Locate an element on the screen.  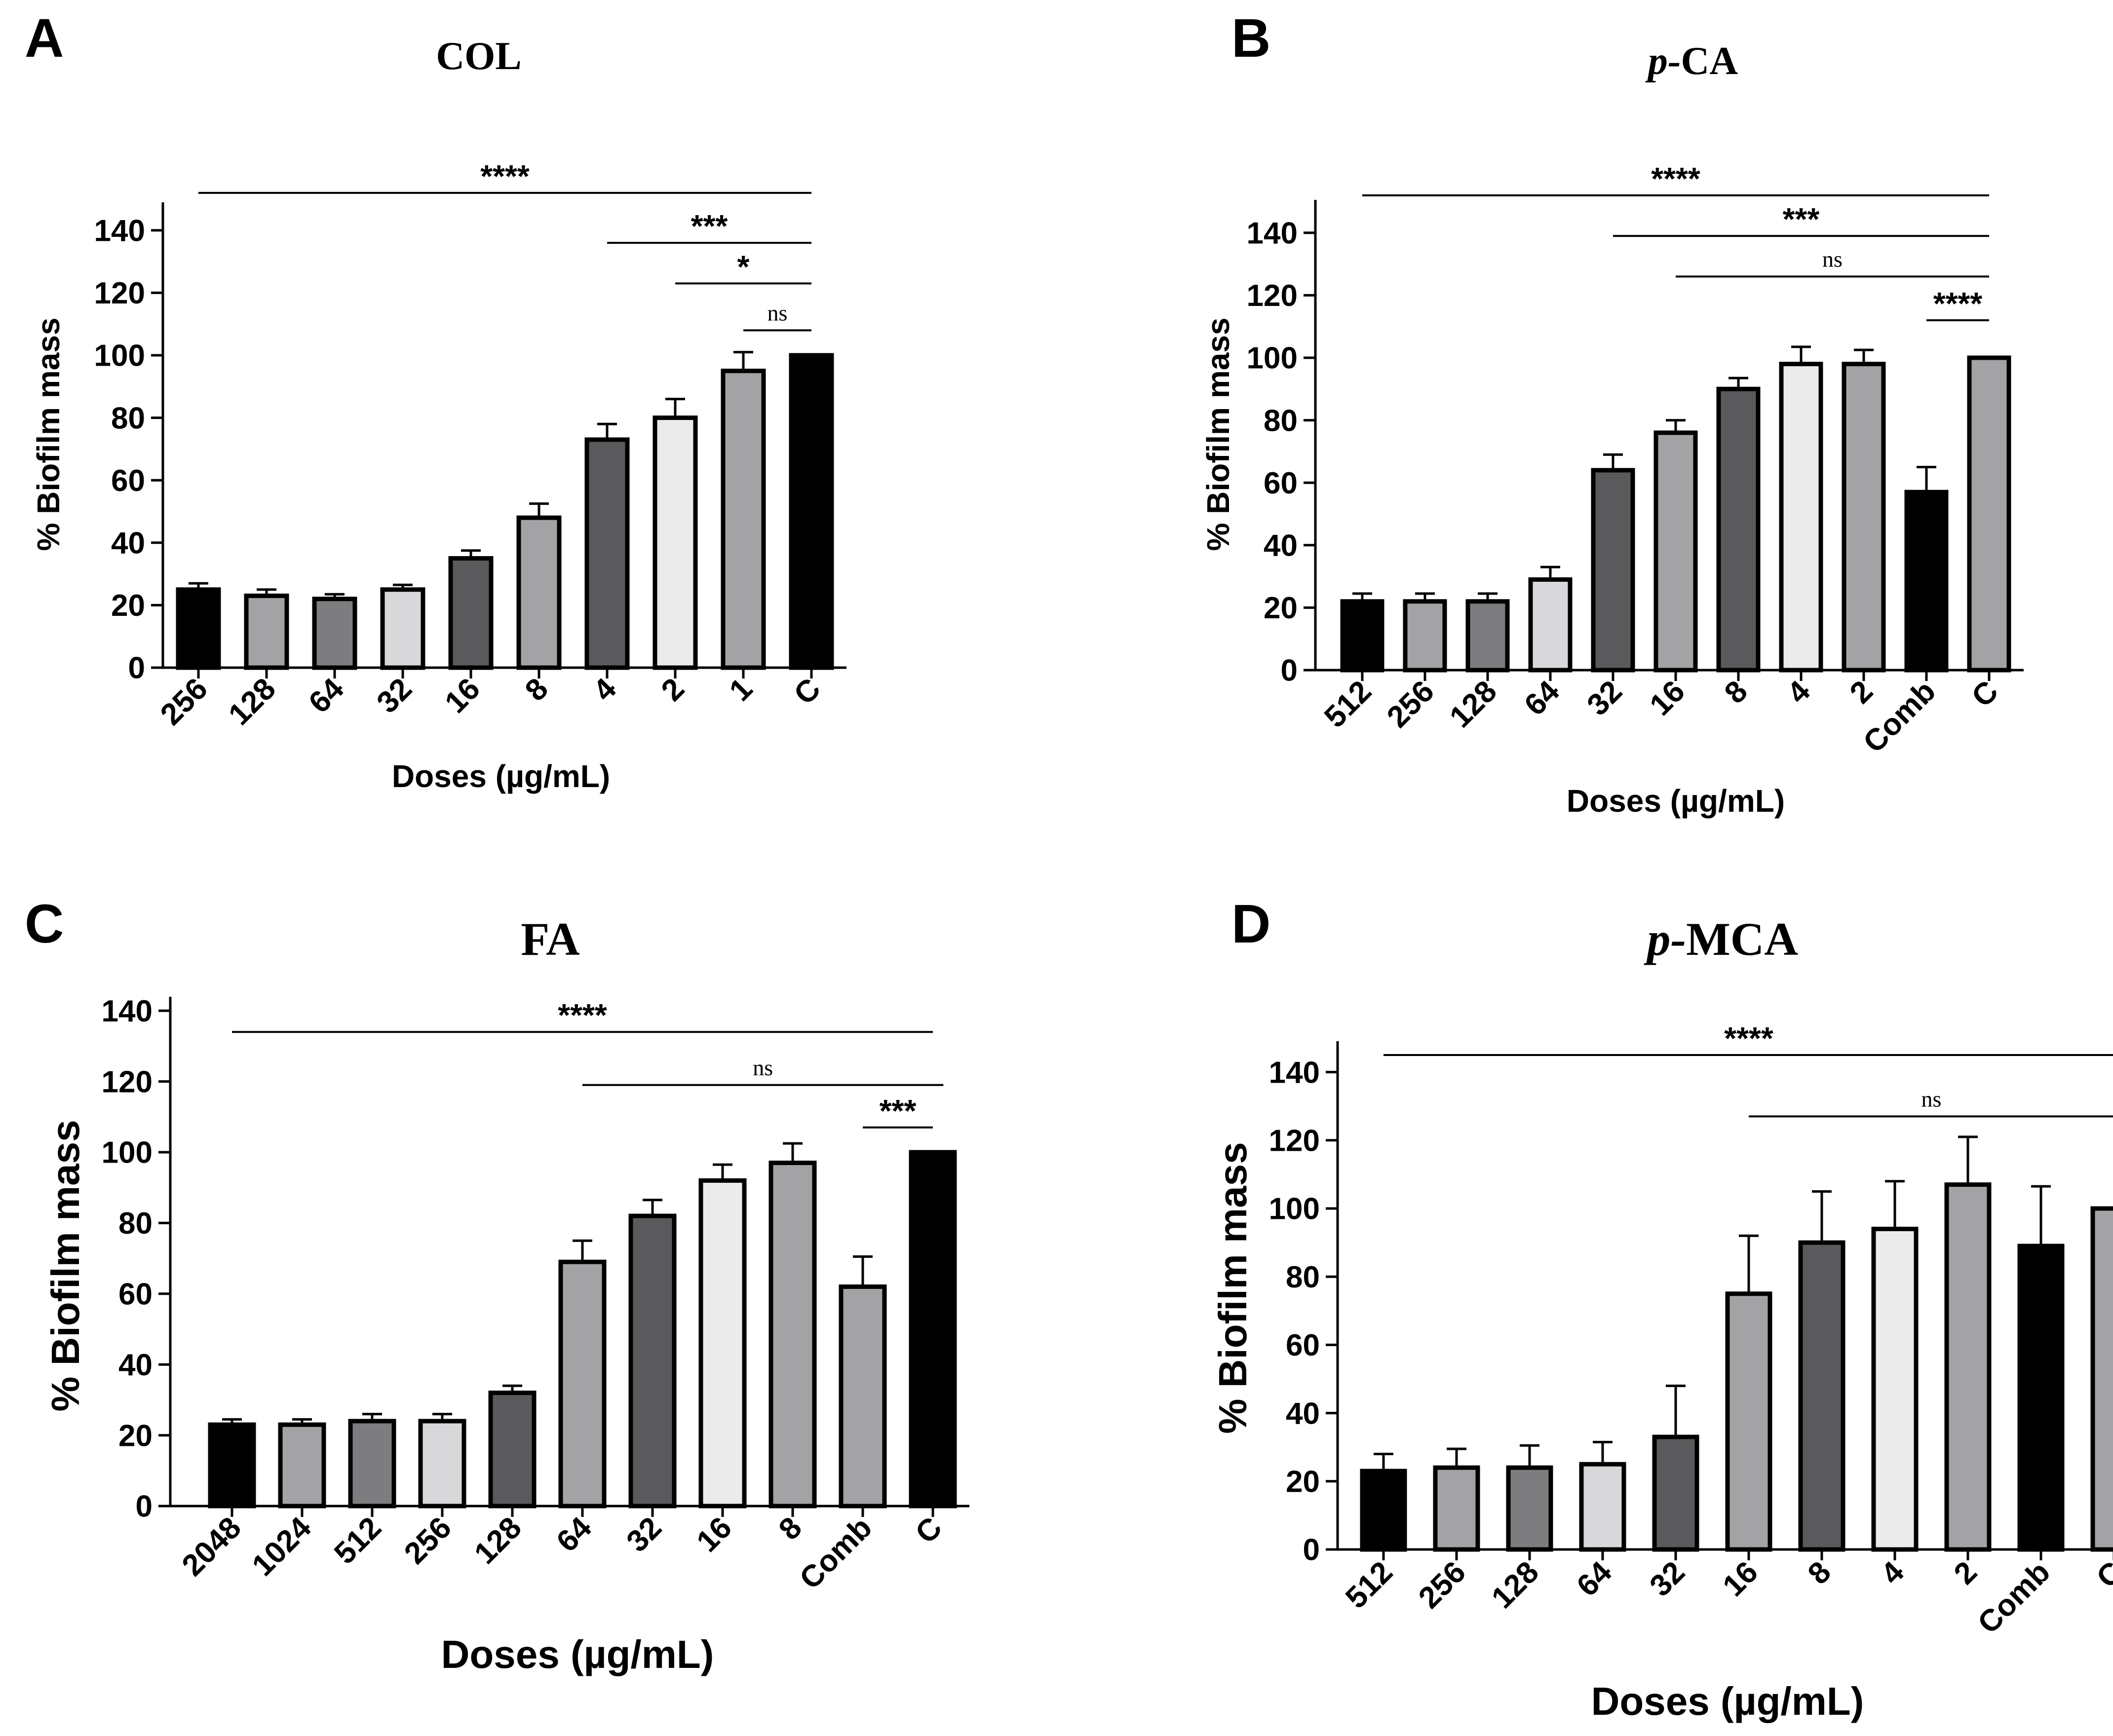
x-tick-label: 128 is located at coordinates (1515, 1585).